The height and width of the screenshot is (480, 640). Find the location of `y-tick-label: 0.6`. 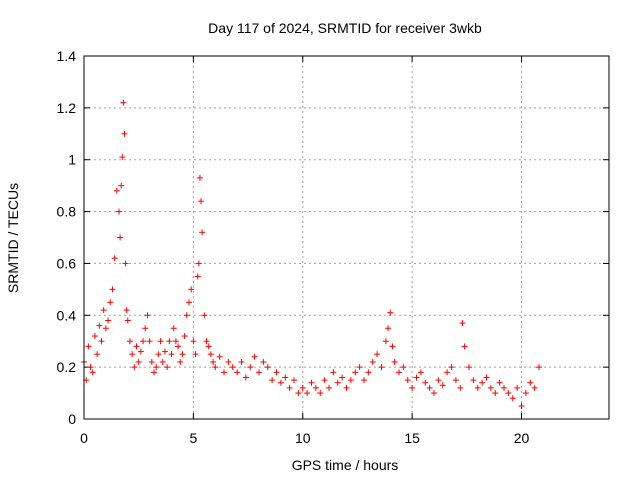

y-tick-label: 0.6 is located at coordinates (67, 263).